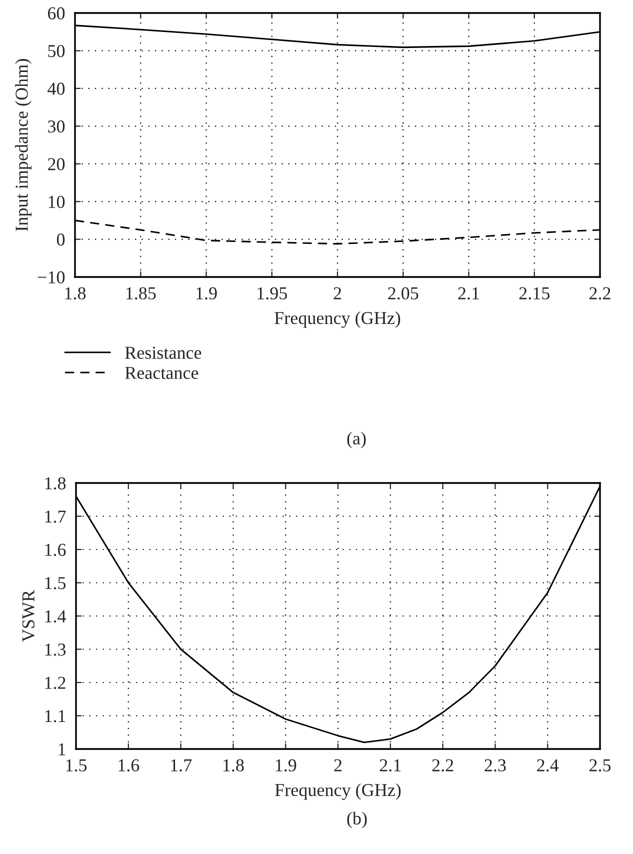  I want to click on x-tick-label: 1.7, so click(181, 765).